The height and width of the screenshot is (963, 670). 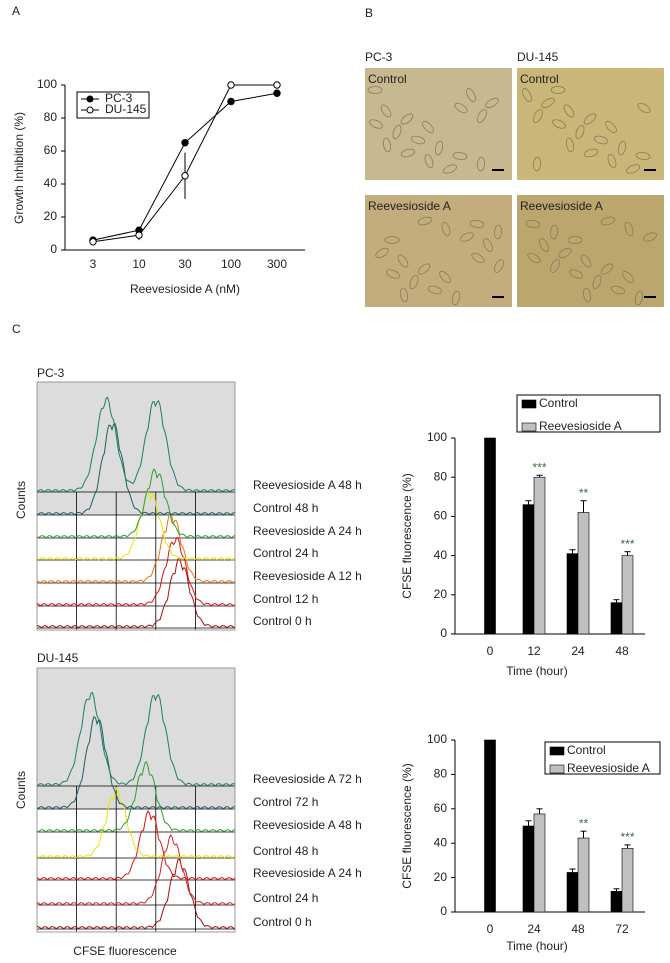 What do you see at coordinates (538, 57) in the screenshot?
I see `column-title: DU-145` at bounding box center [538, 57].